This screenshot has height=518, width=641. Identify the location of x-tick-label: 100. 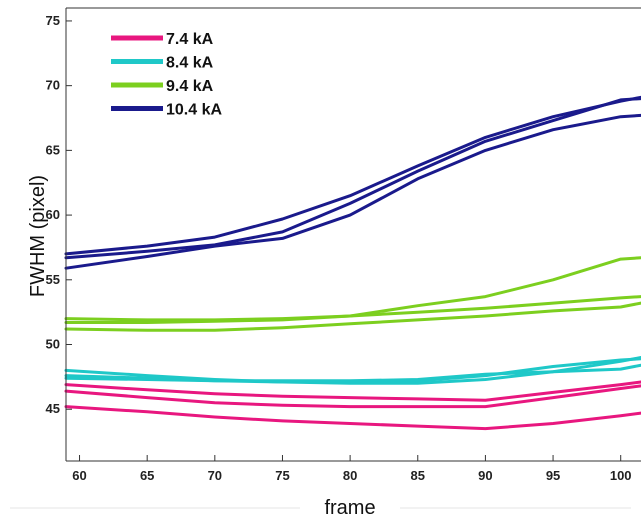
(621, 475).